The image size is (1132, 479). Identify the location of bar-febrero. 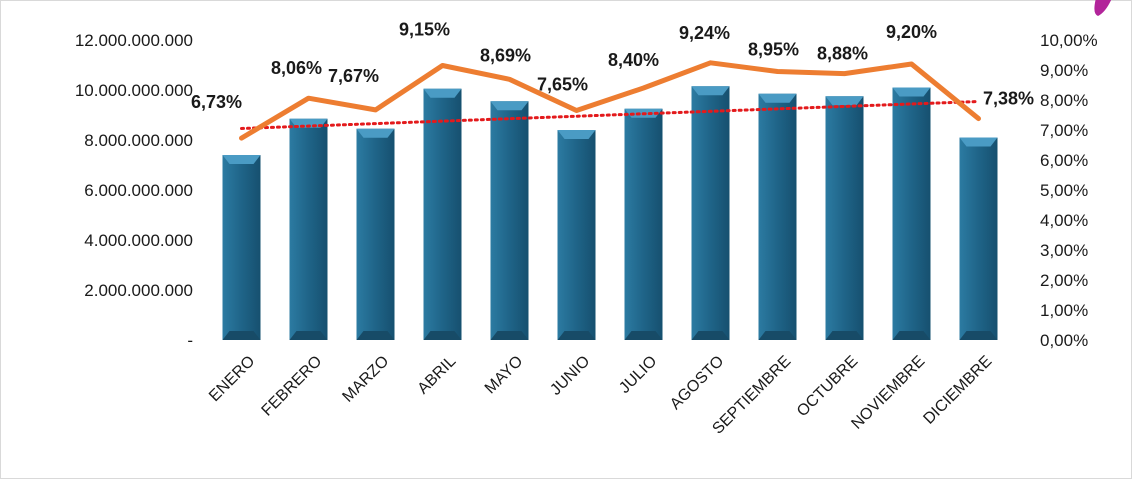
(308, 229).